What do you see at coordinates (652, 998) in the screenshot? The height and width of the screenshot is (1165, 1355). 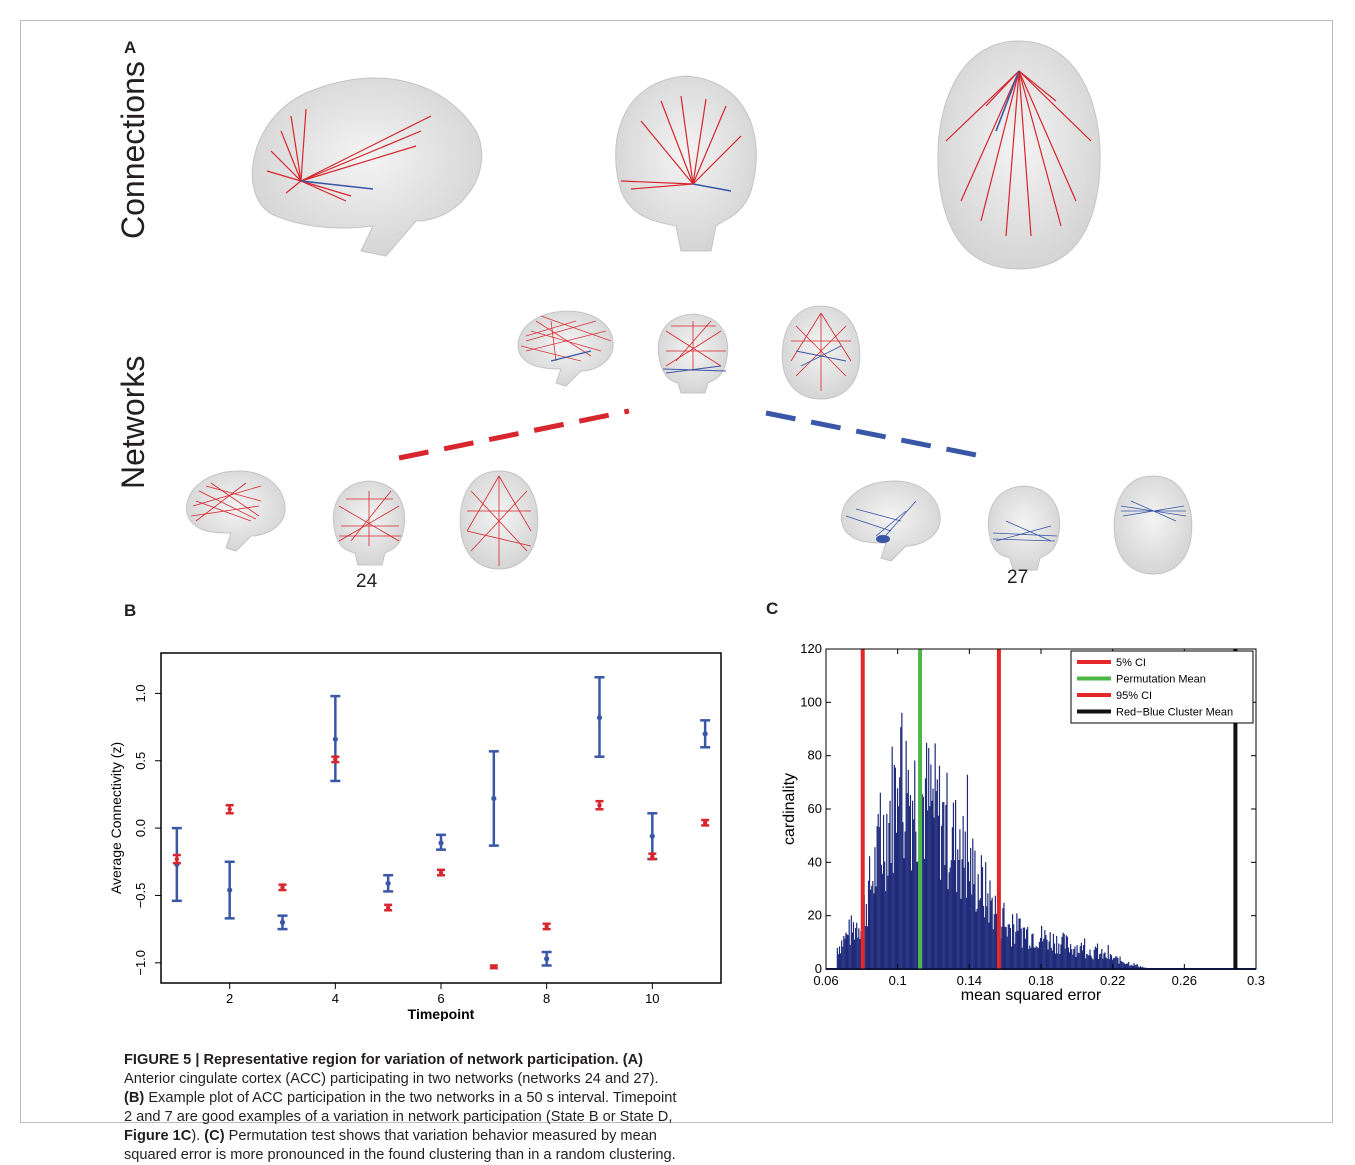 I see `x-tick-label: 10` at bounding box center [652, 998].